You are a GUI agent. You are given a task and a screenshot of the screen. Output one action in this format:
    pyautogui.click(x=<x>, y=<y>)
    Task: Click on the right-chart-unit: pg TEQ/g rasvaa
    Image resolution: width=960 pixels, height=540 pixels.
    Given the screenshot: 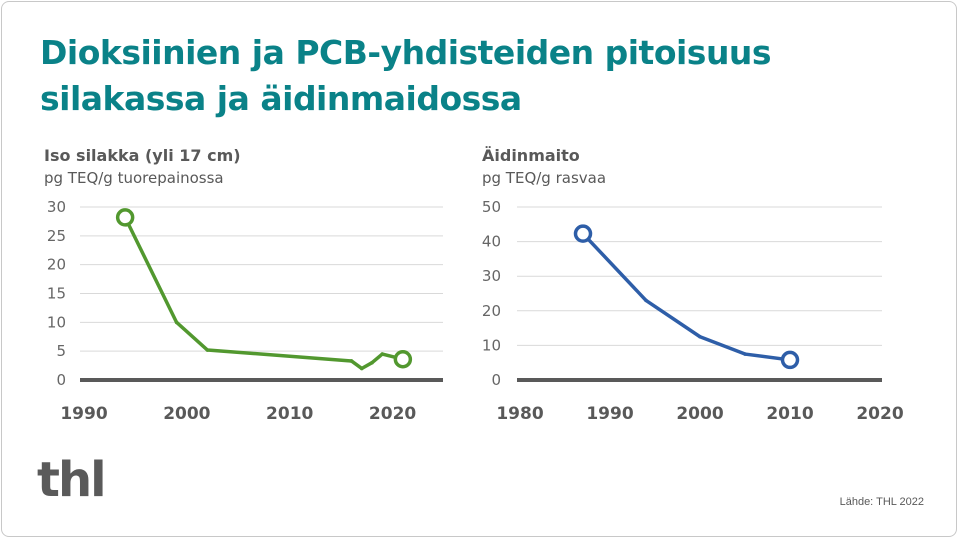 What is the action you would take?
    pyautogui.click(x=544, y=178)
    